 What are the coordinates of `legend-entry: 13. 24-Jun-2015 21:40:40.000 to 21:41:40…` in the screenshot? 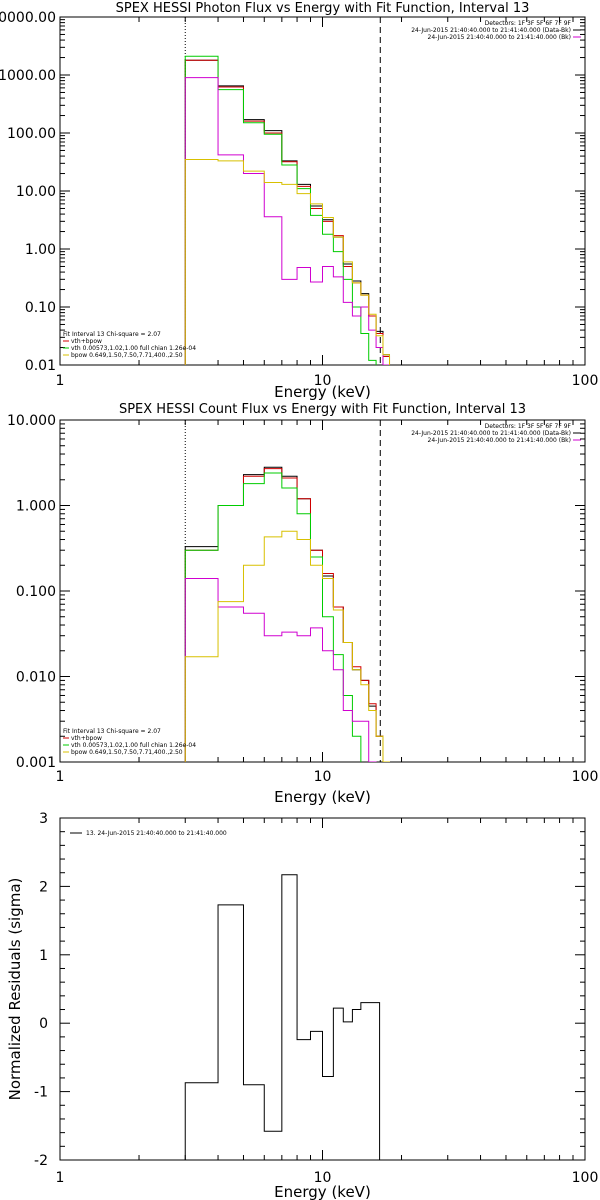 It's located at (156, 833).